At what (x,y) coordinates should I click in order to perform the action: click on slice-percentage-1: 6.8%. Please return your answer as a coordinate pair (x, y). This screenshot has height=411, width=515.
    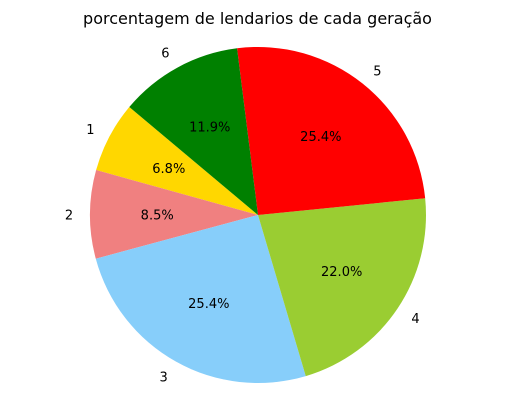
    Looking at the image, I should click on (168, 169).